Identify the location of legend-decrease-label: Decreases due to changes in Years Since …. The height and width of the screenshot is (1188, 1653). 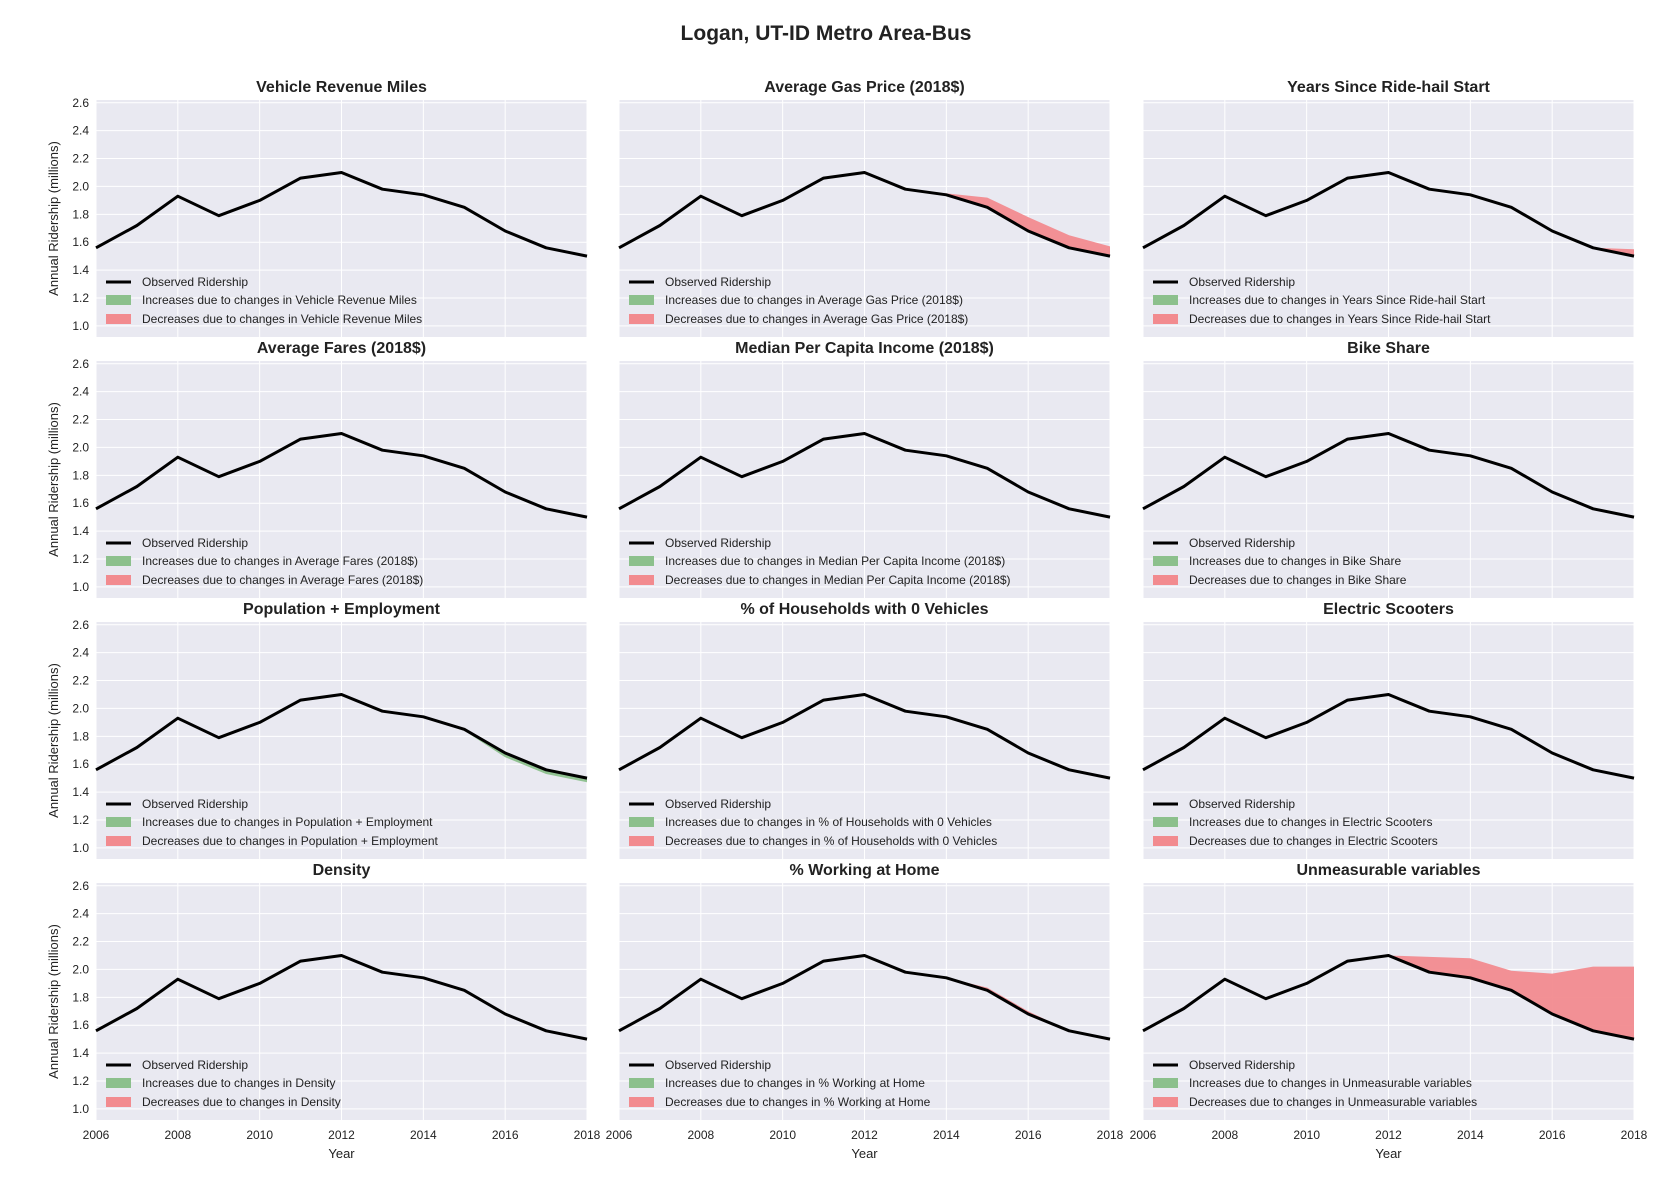
(1340, 319).